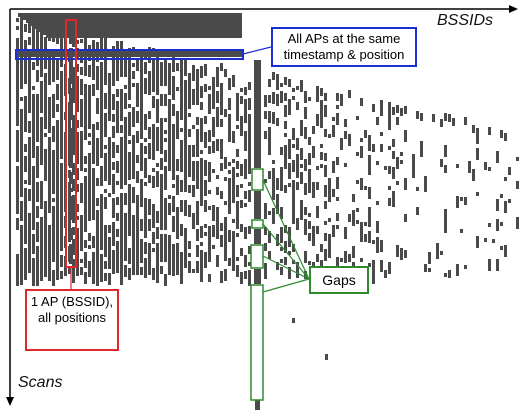 The height and width of the screenshot is (416, 525). Describe the element at coordinates (257, 50) in the screenshot. I see `blue-connector` at that location.